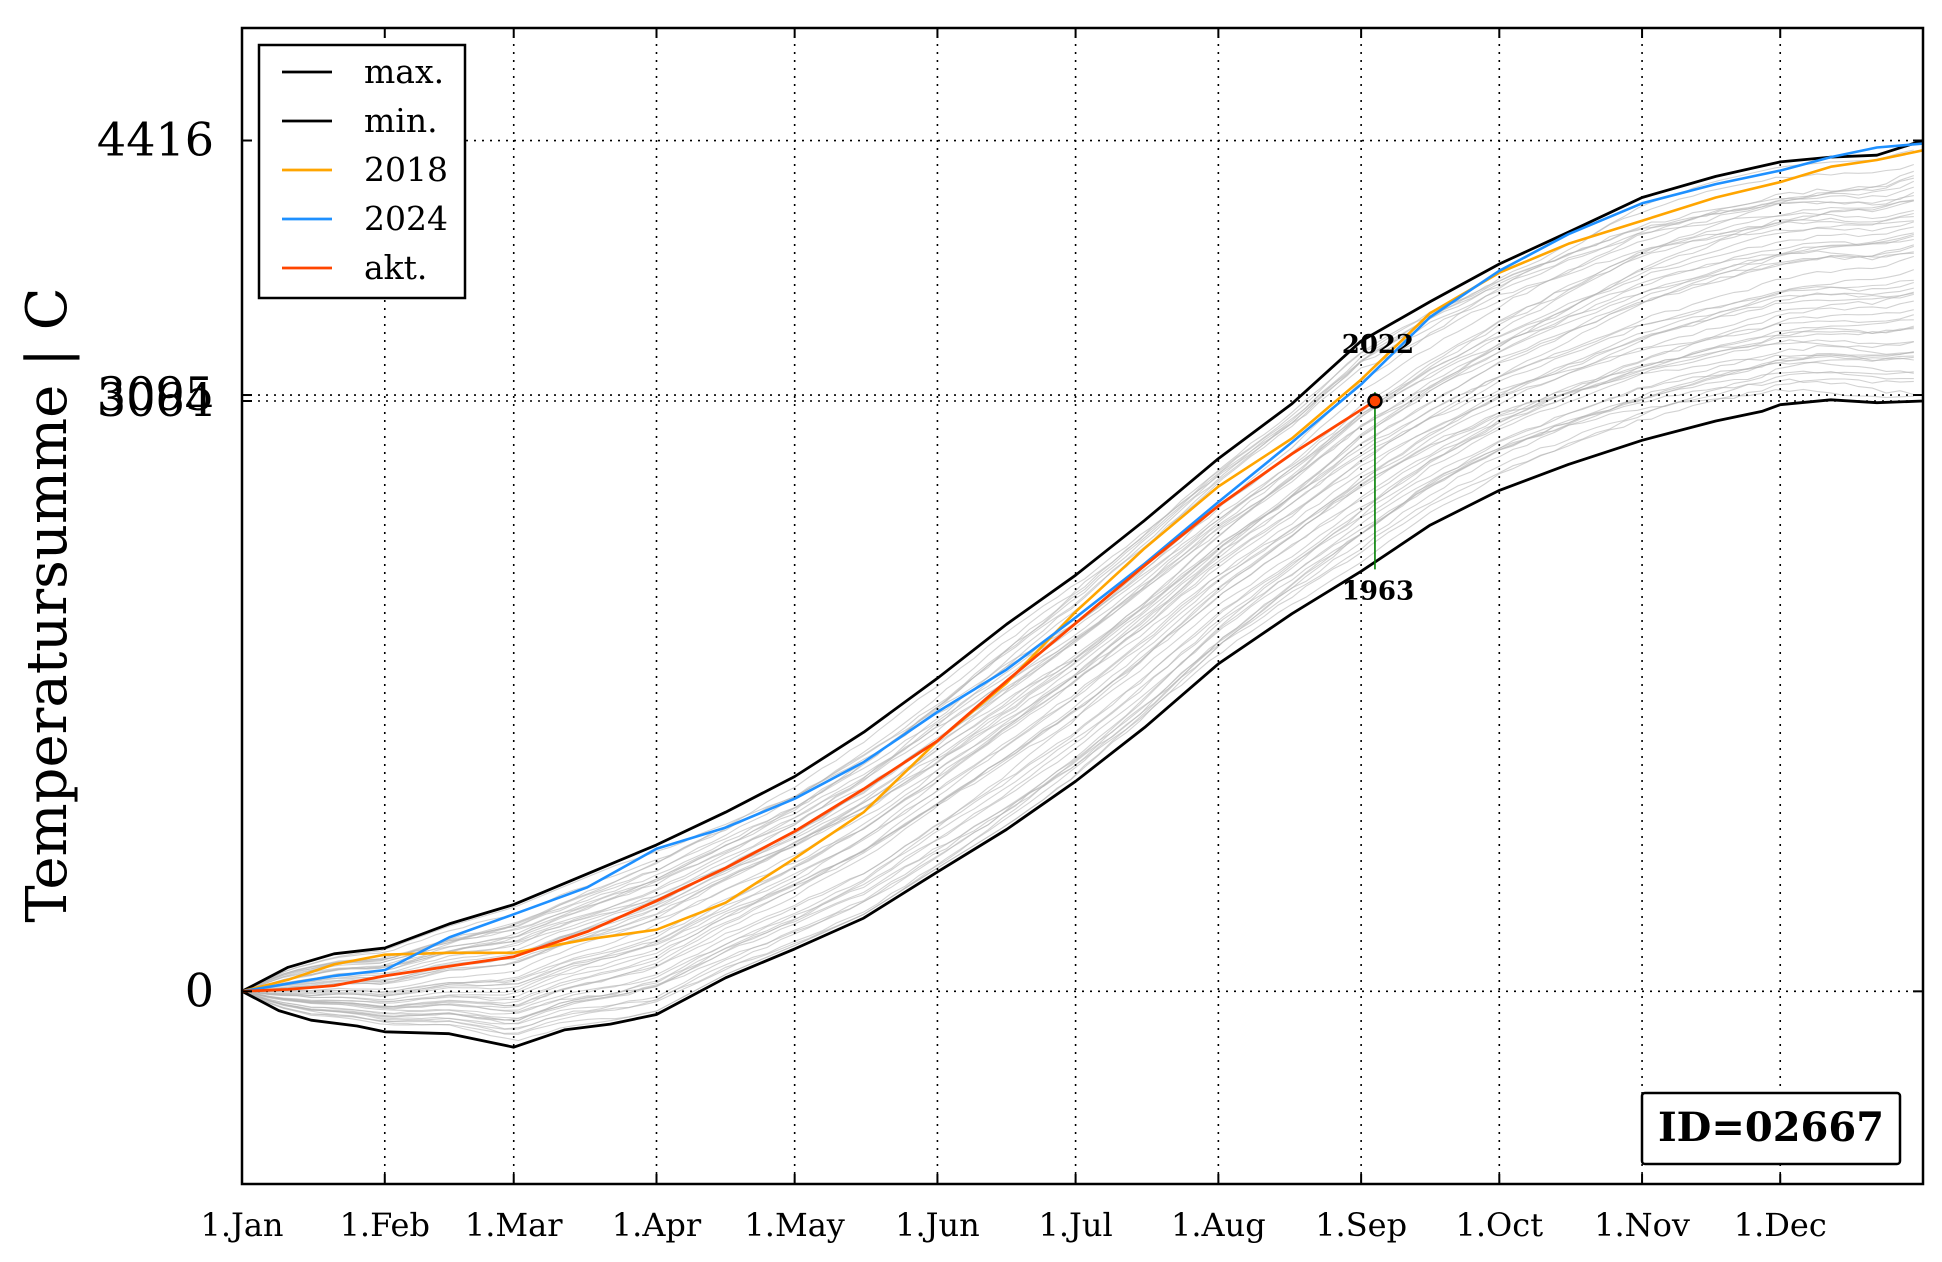 The width and height of the screenshot is (1942, 1262). What do you see at coordinates (1075, 1225) in the screenshot?
I see `x-tick-label: 1.Jul` at bounding box center [1075, 1225].